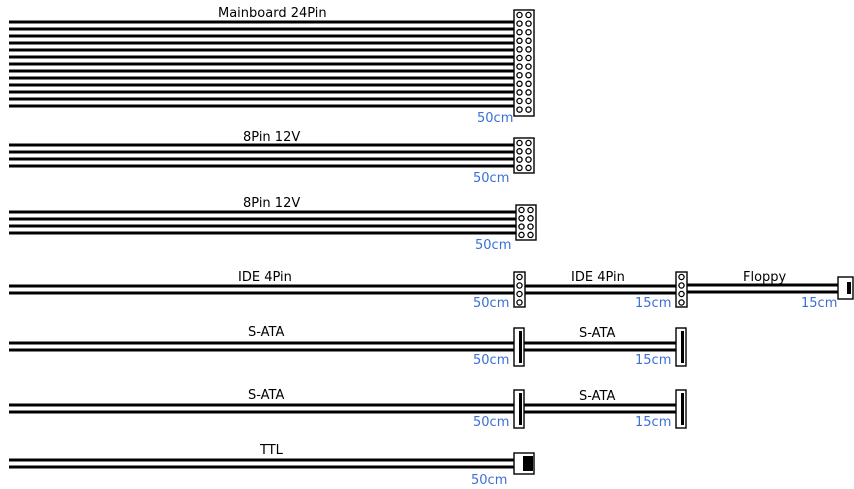  What do you see at coordinates (597, 333) in the screenshot?
I see `label-sata-1b: S-ATA` at bounding box center [597, 333].